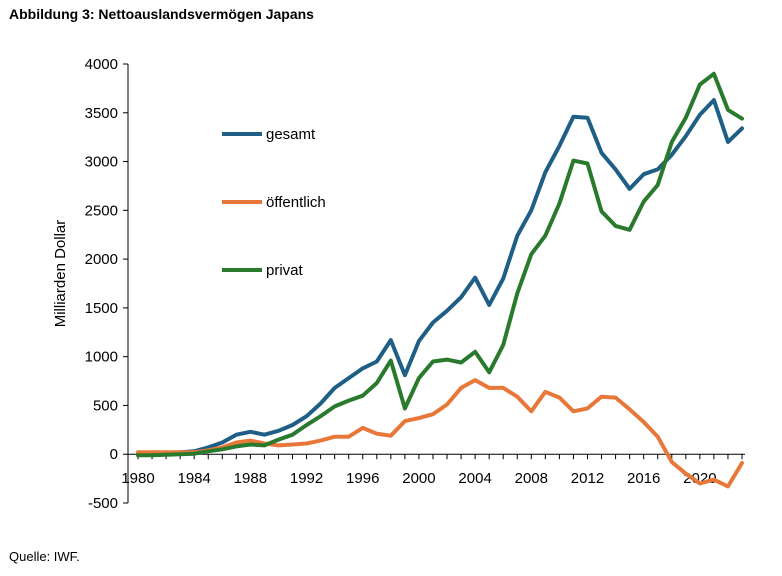 The image size is (782, 576). What do you see at coordinates (440, 433) in the screenshot?
I see `series-line-öffentlich` at bounding box center [440, 433].